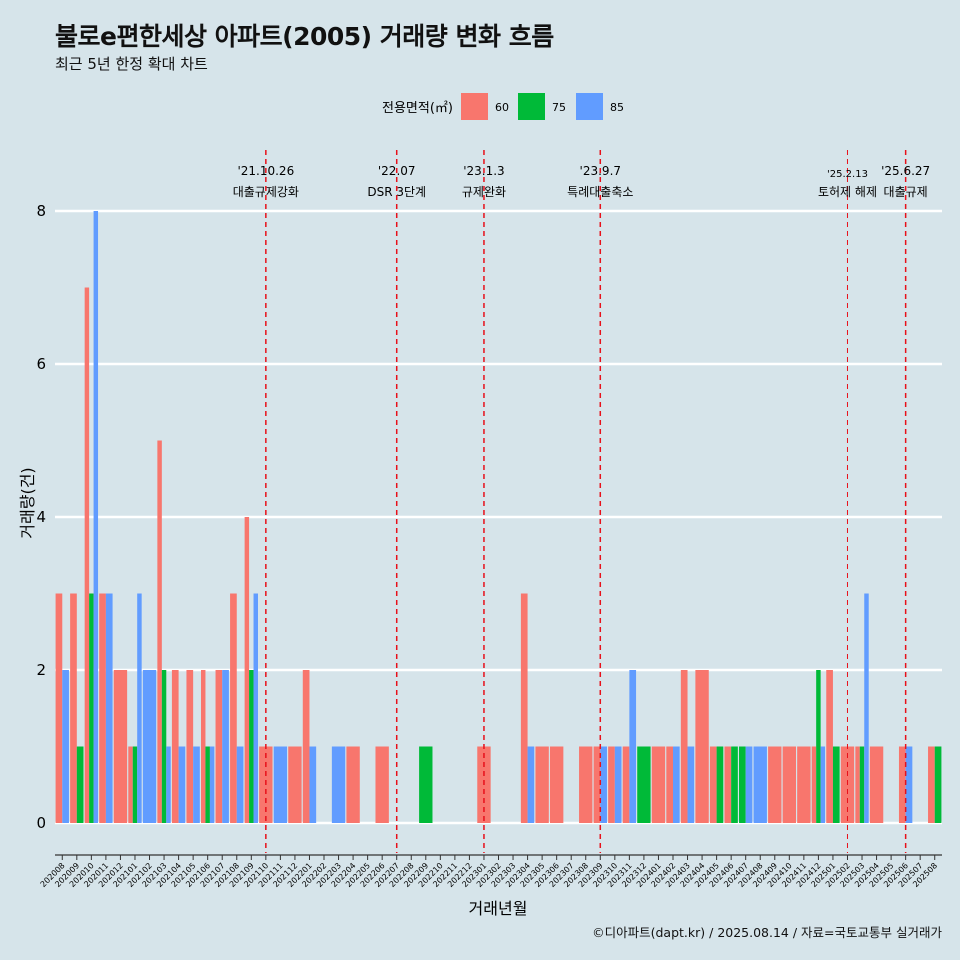  I want to click on y-tick-label: 4, so click(41, 517).